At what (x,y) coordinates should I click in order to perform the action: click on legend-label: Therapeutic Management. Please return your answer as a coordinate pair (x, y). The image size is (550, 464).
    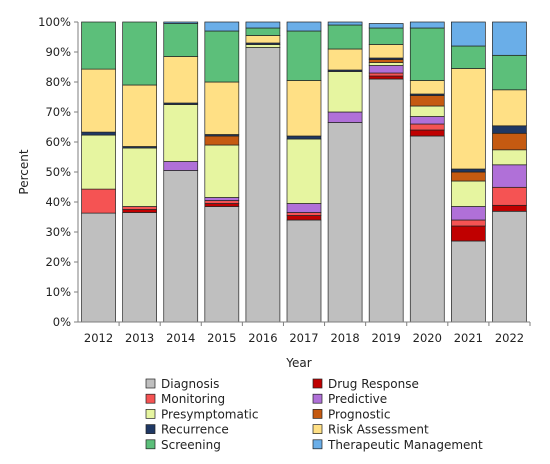
    Looking at the image, I should click on (405, 445).